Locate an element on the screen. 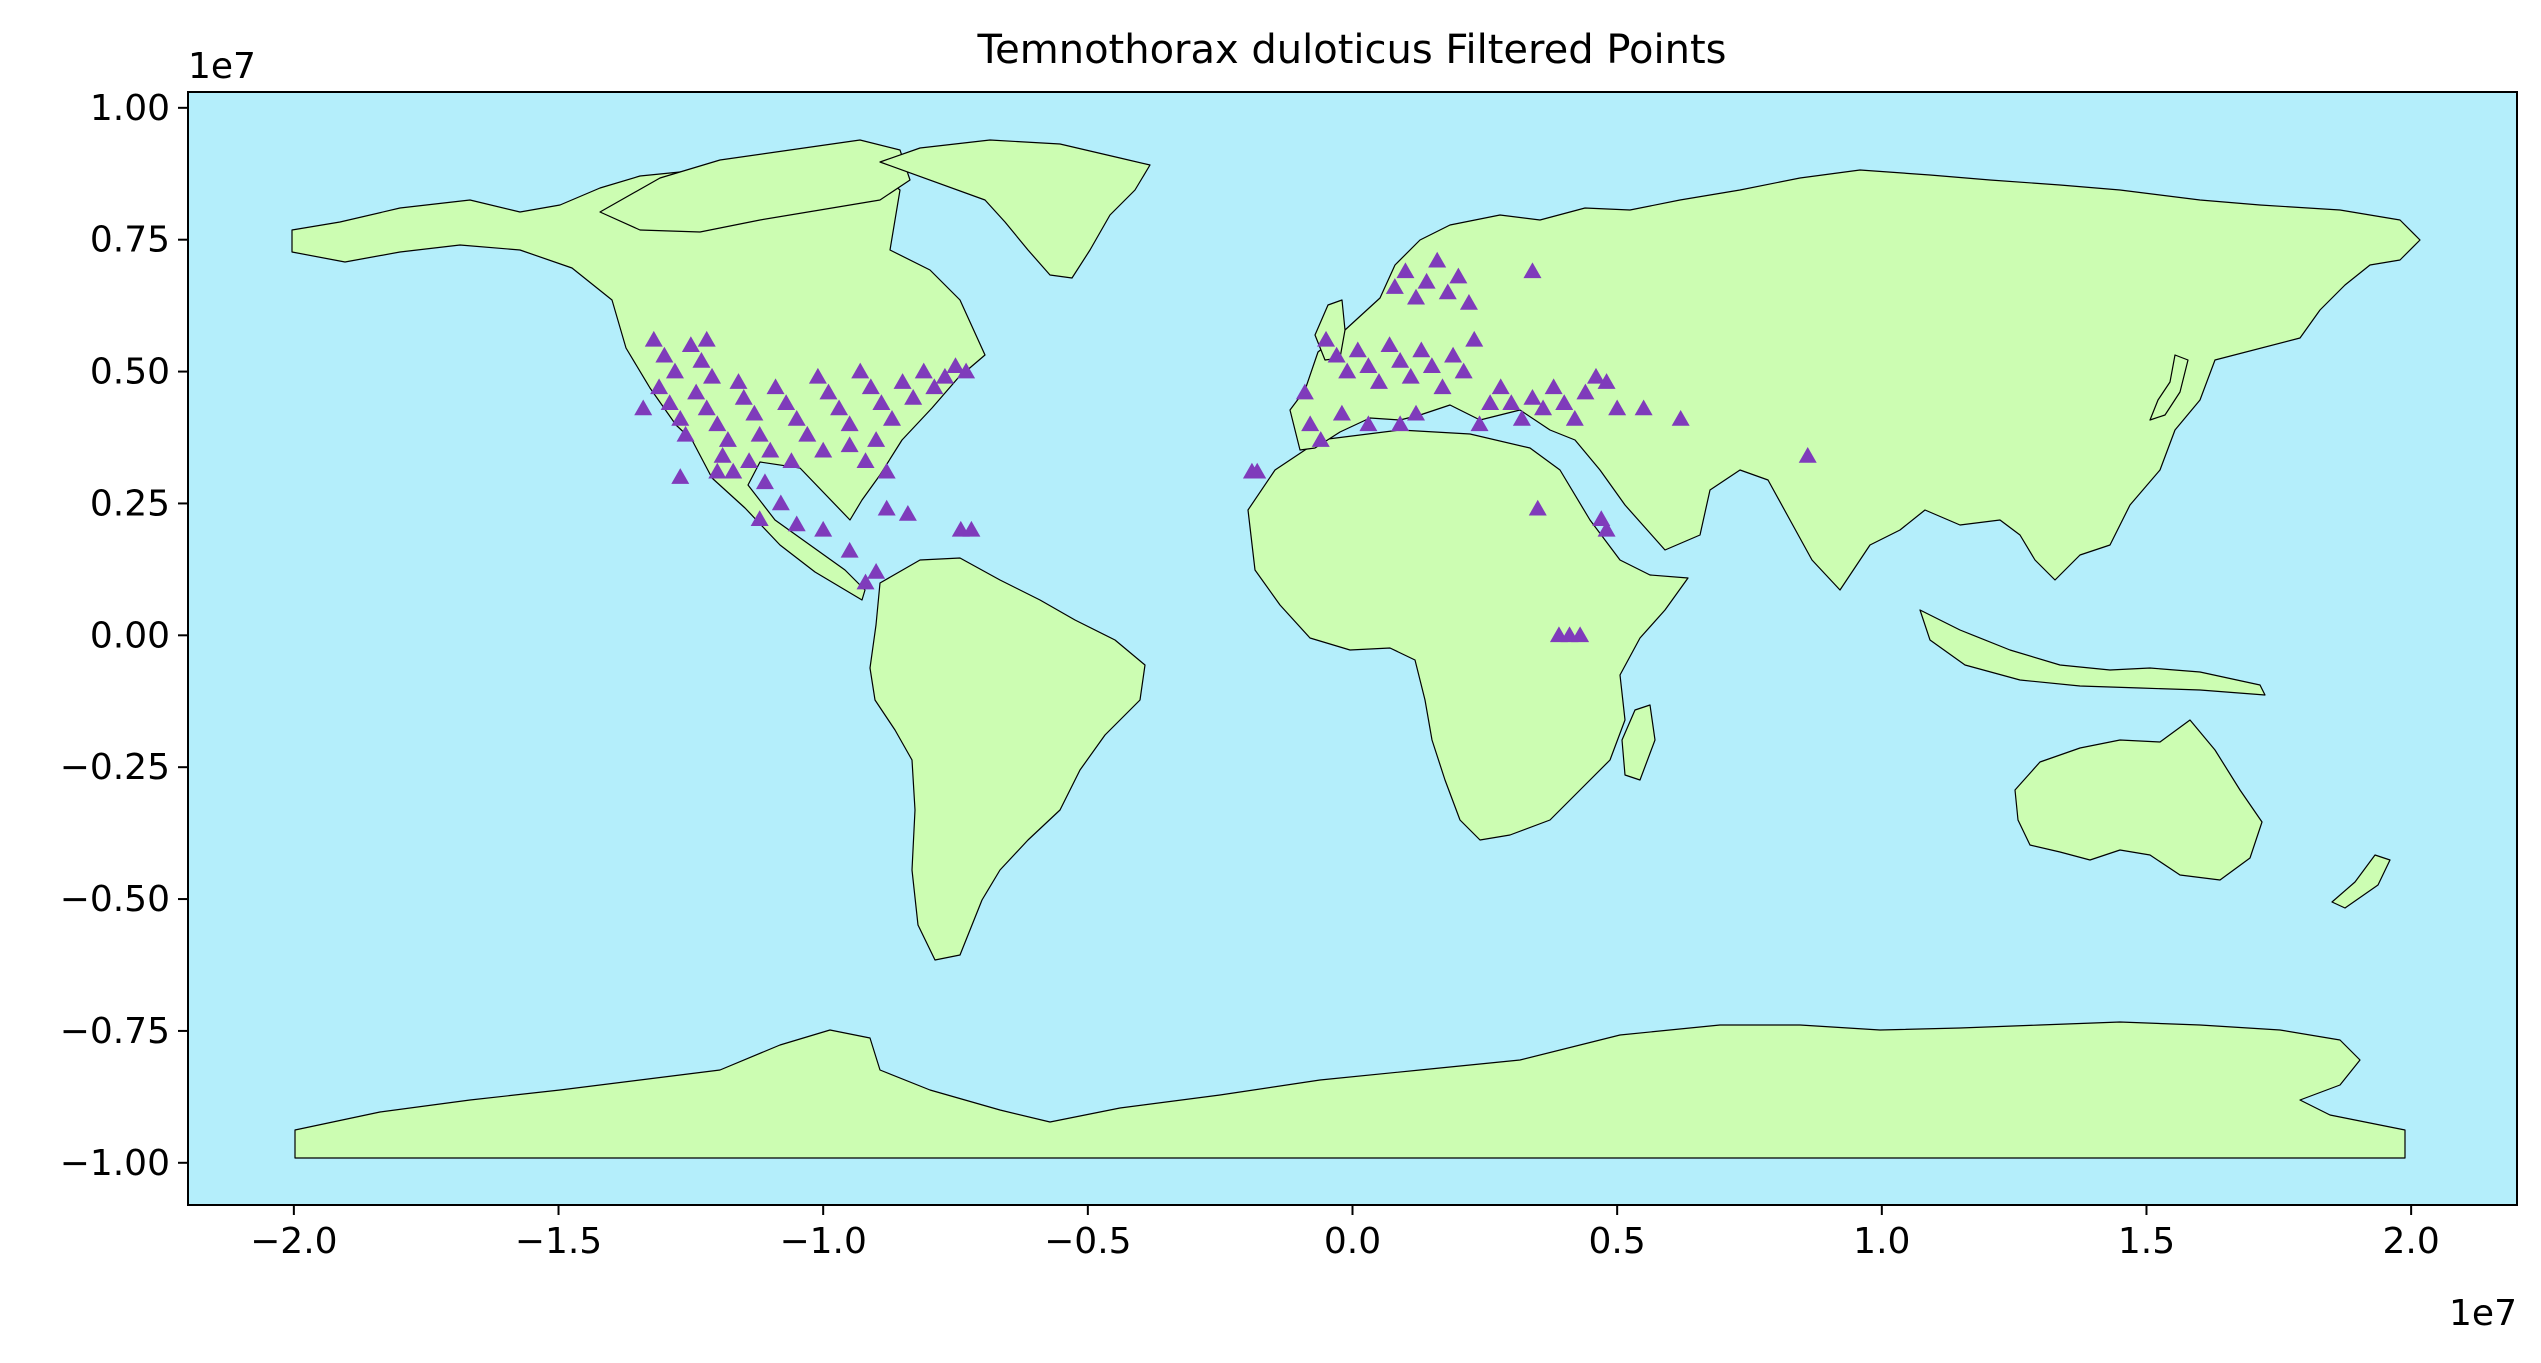  y-tick-label: −0.25 is located at coordinates (115, 767).